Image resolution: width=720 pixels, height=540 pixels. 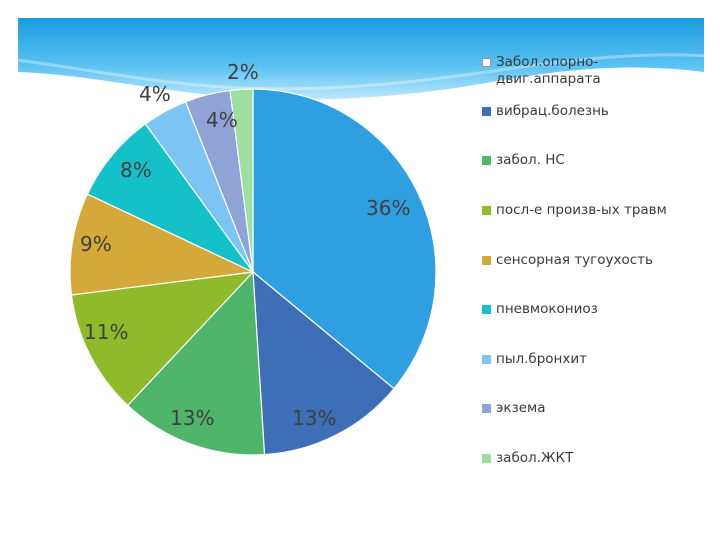 I want to click on legend-label: экзема, so click(x=521, y=408).